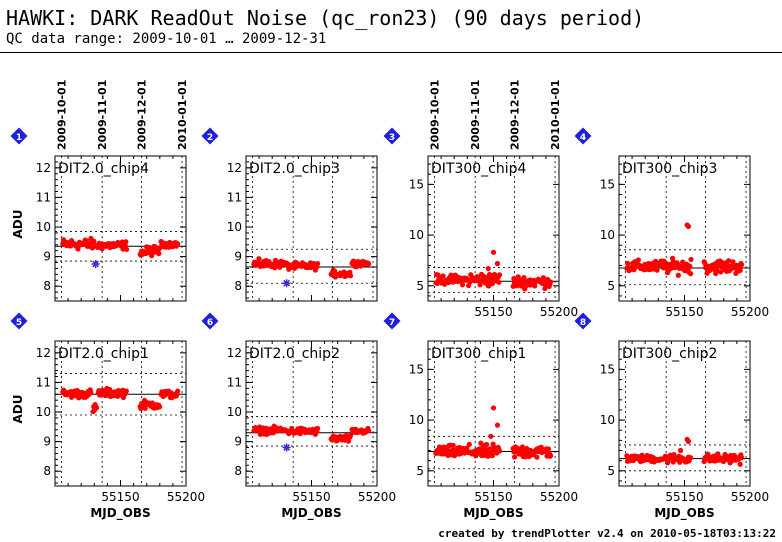  I want to click on panel-badge-number: 8, so click(583, 323).